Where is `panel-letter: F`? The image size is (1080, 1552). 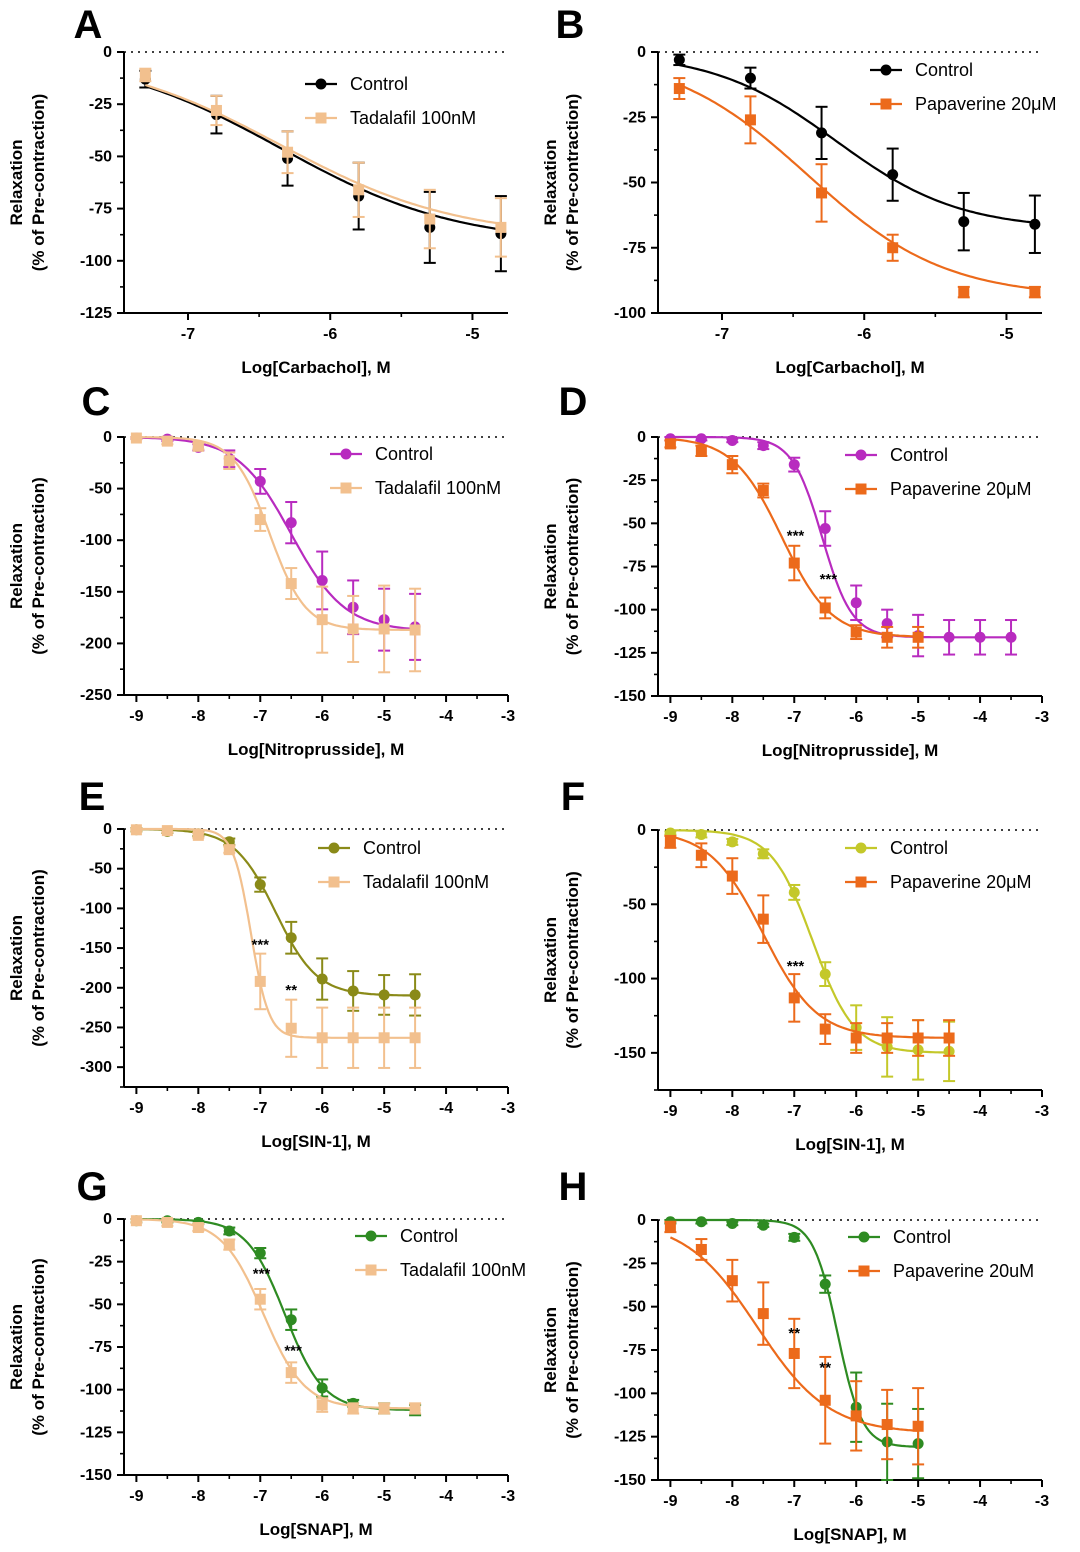 panel-letter: F is located at coordinates (573, 797).